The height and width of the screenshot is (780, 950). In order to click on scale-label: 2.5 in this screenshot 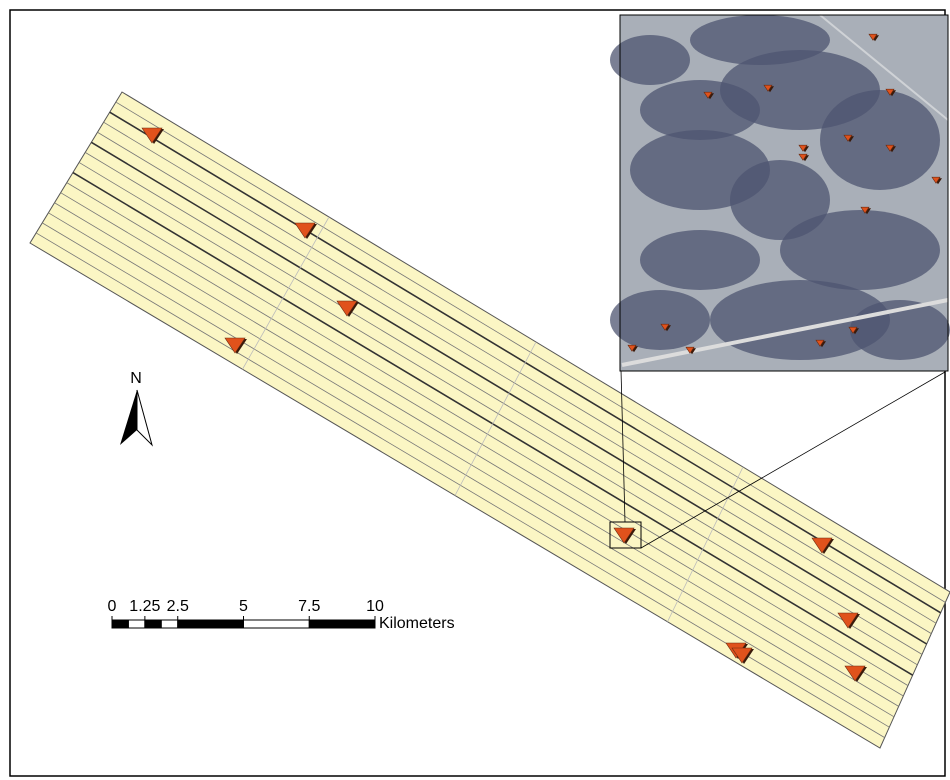, I will do `click(178, 606)`.